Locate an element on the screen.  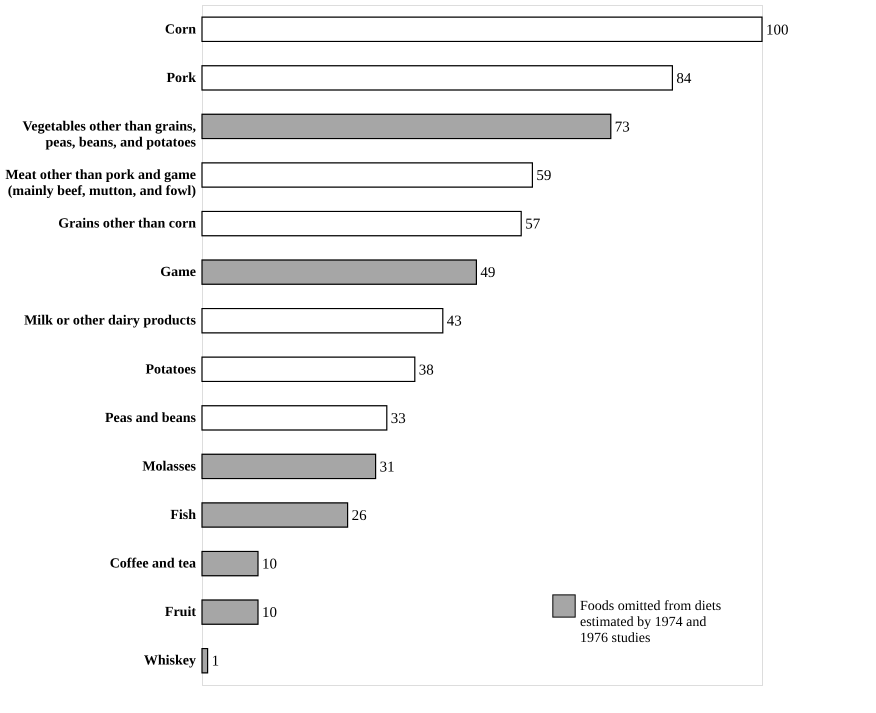
y-tick-label: Corn is located at coordinates (180, 30).